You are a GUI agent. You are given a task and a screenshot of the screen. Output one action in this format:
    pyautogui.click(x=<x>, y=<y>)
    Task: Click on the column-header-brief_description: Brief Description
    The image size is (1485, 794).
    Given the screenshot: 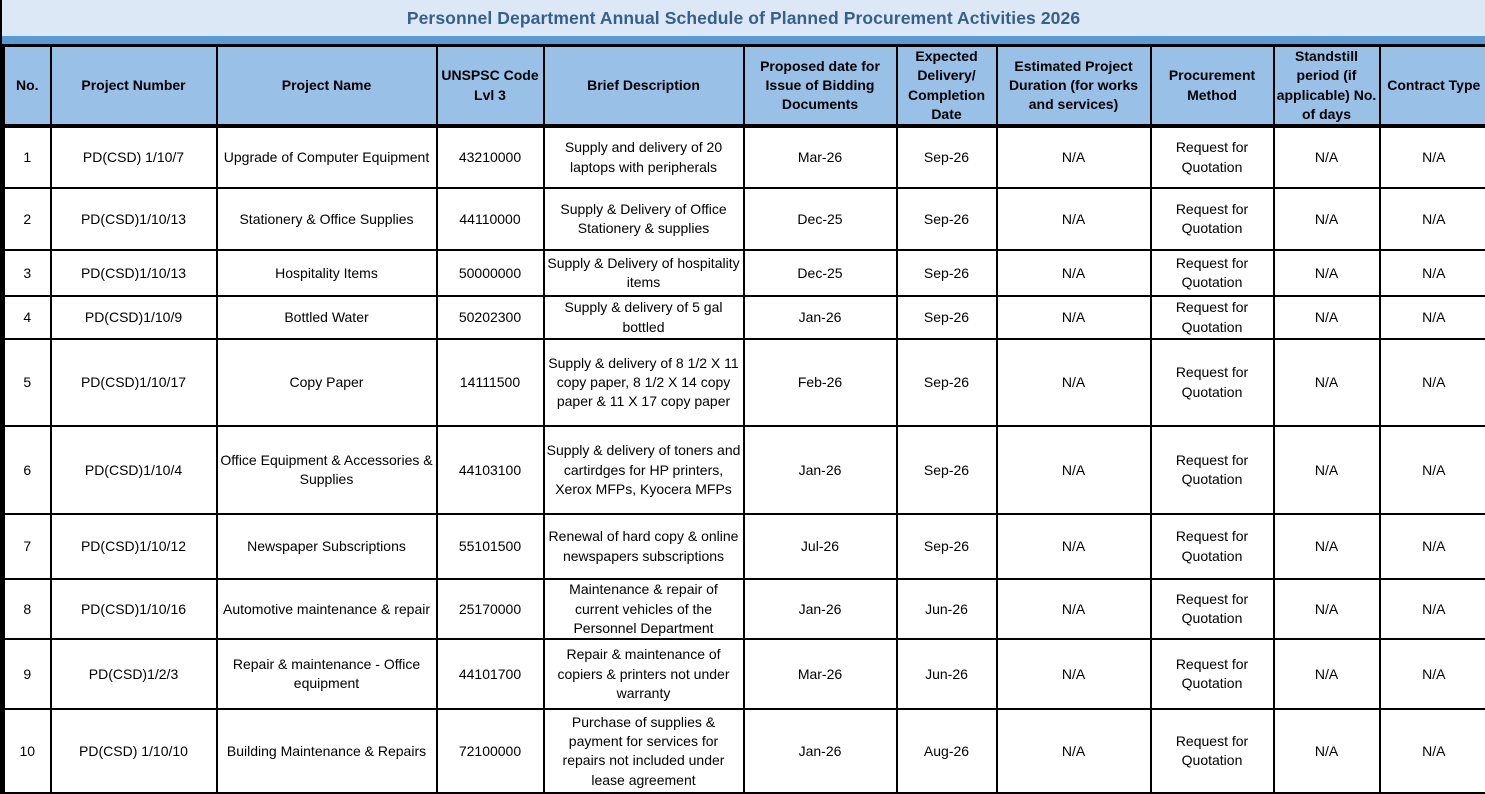 What is the action you would take?
    pyautogui.click(x=643, y=86)
    